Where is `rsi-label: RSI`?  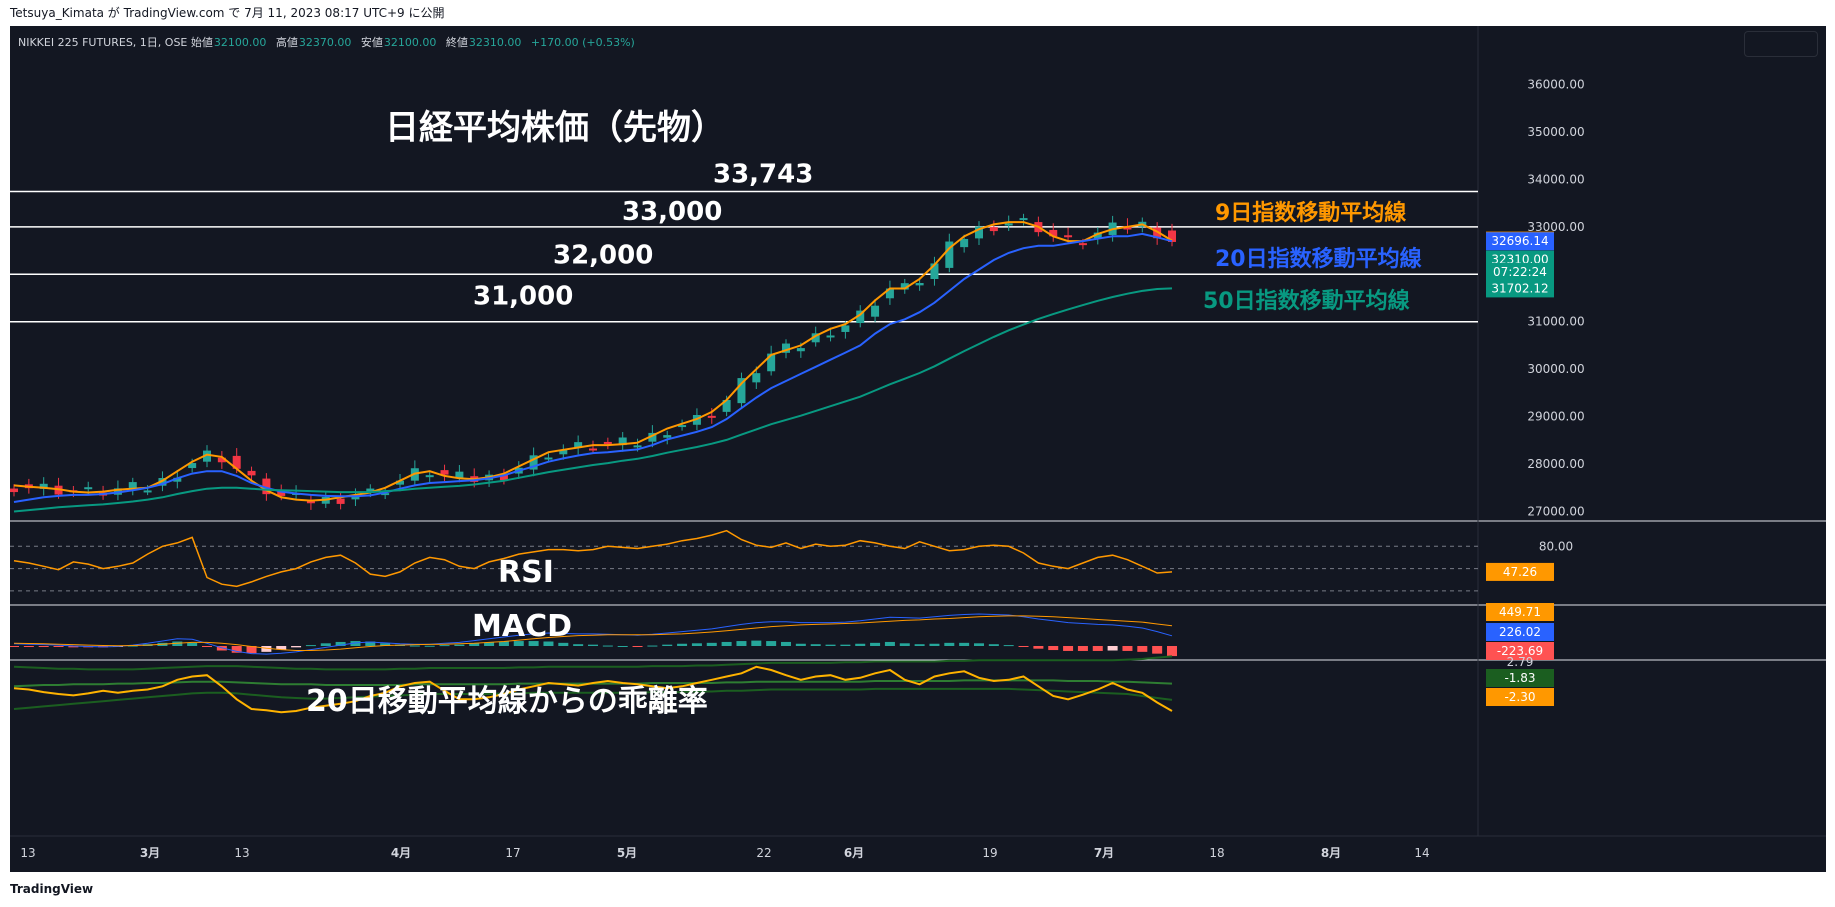
rsi-label: RSI is located at coordinates (526, 572).